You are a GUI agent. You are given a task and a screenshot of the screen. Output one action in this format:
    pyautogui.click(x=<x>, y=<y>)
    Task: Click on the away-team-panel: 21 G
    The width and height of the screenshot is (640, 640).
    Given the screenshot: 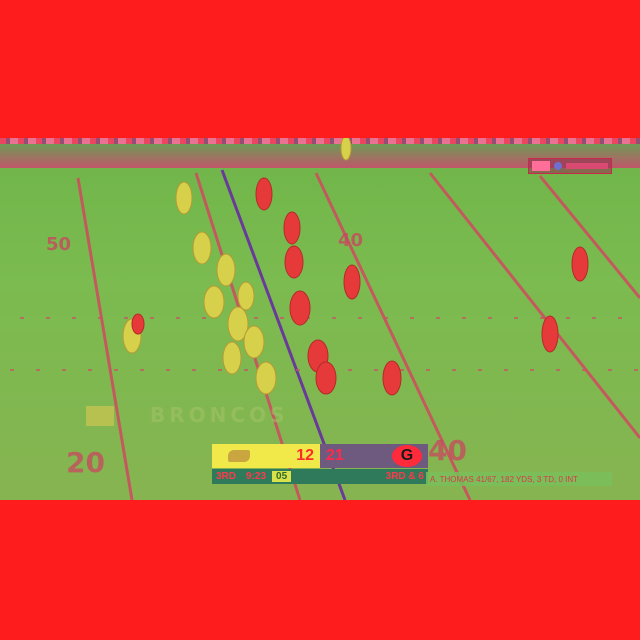 What is the action you would take?
    pyautogui.click(x=374, y=456)
    